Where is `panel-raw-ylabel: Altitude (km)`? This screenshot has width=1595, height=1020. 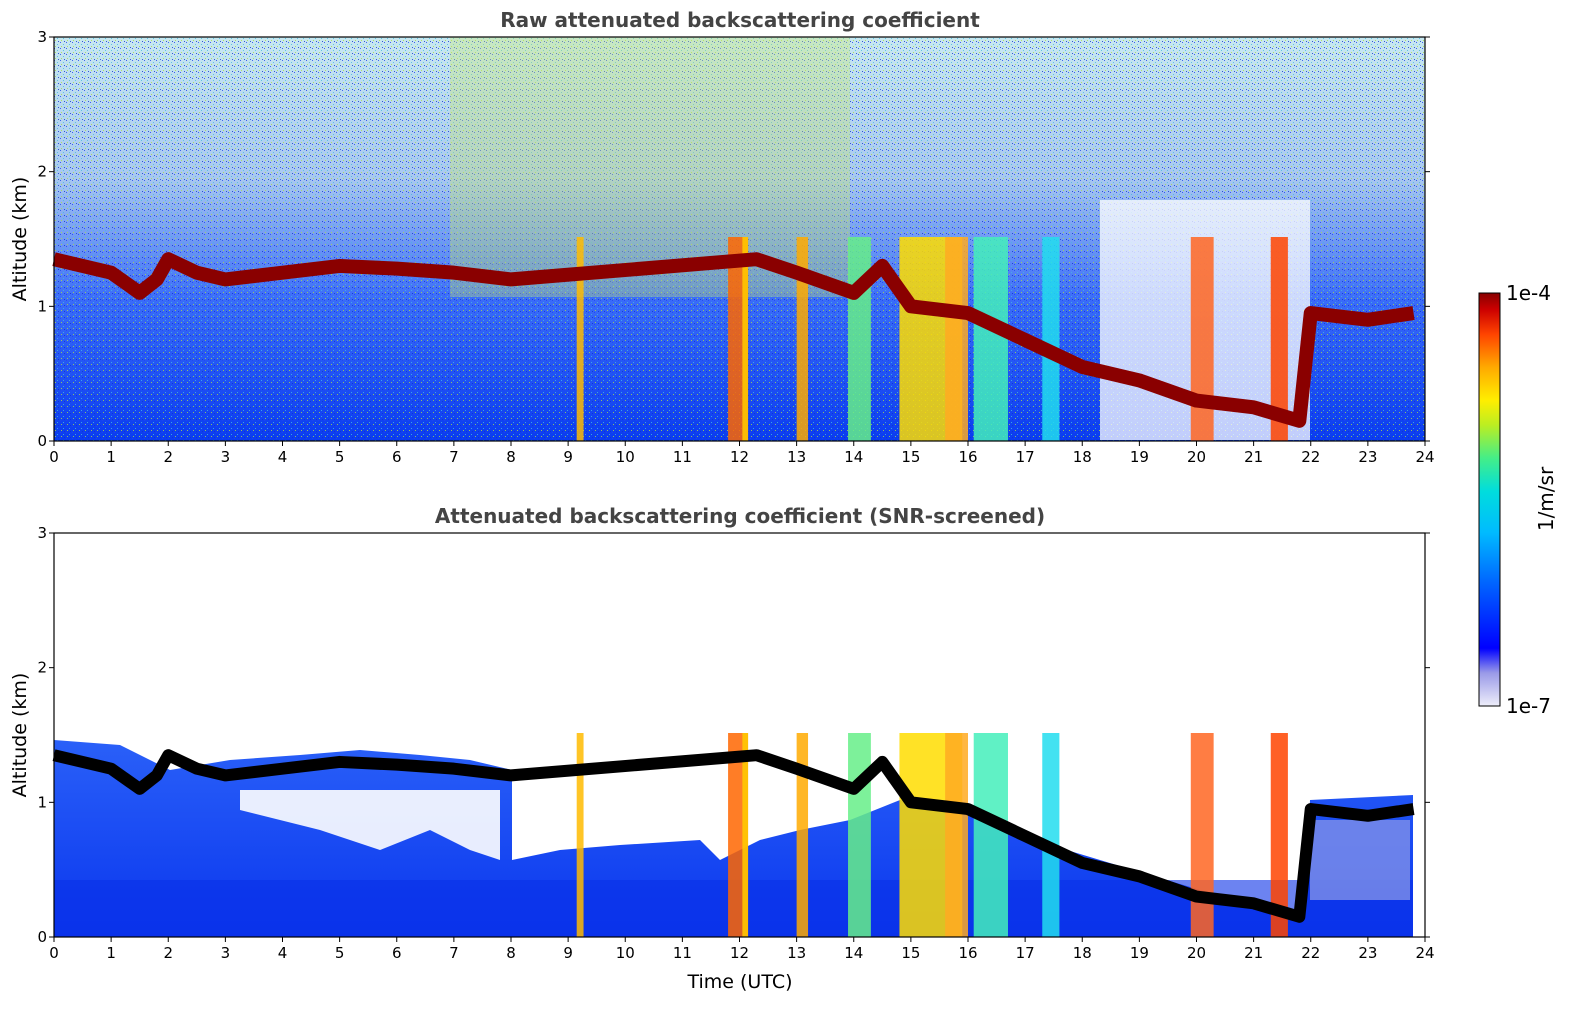
panel-raw-ylabel: Altitude (km) is located at coordinates (20, 239).